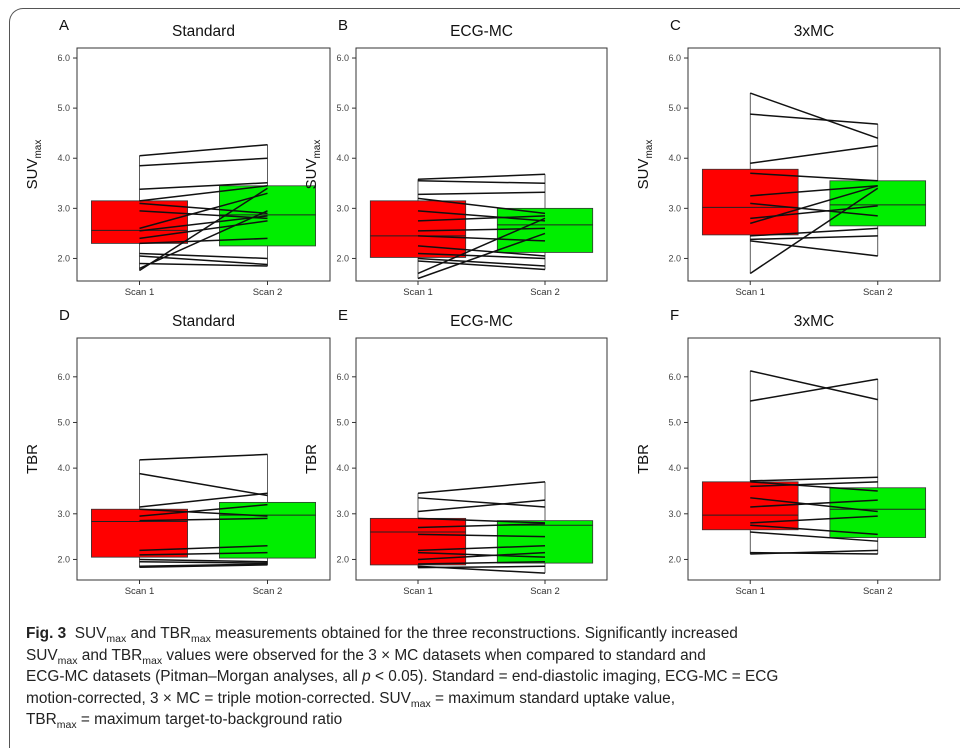 This screenshot has width=960, height=748. Describe the element at coordinates (64, 25) in the screenshot. I see `panel-letter: A` at that location.